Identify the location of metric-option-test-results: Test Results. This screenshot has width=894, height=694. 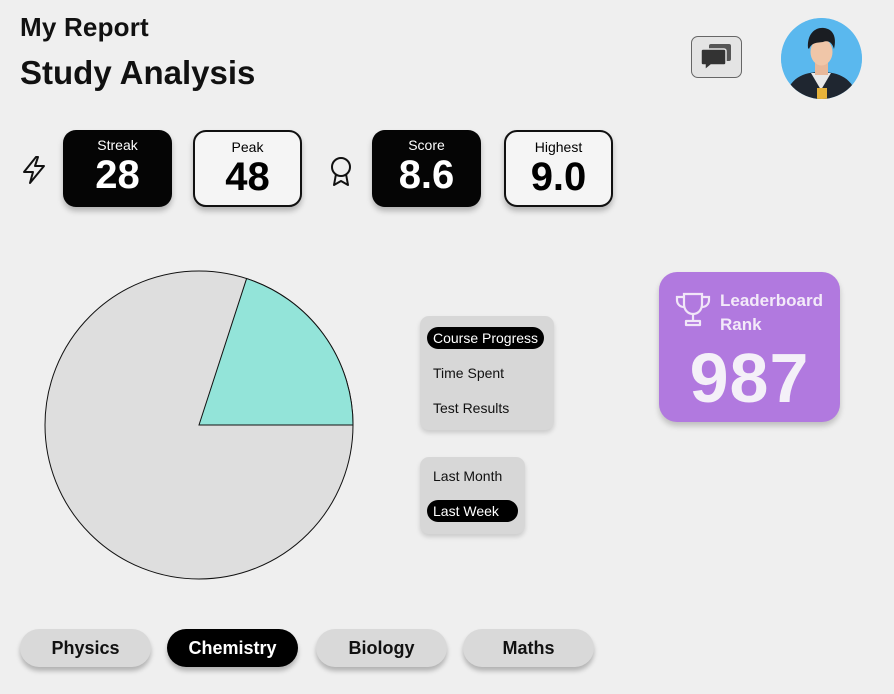
(471, 408).